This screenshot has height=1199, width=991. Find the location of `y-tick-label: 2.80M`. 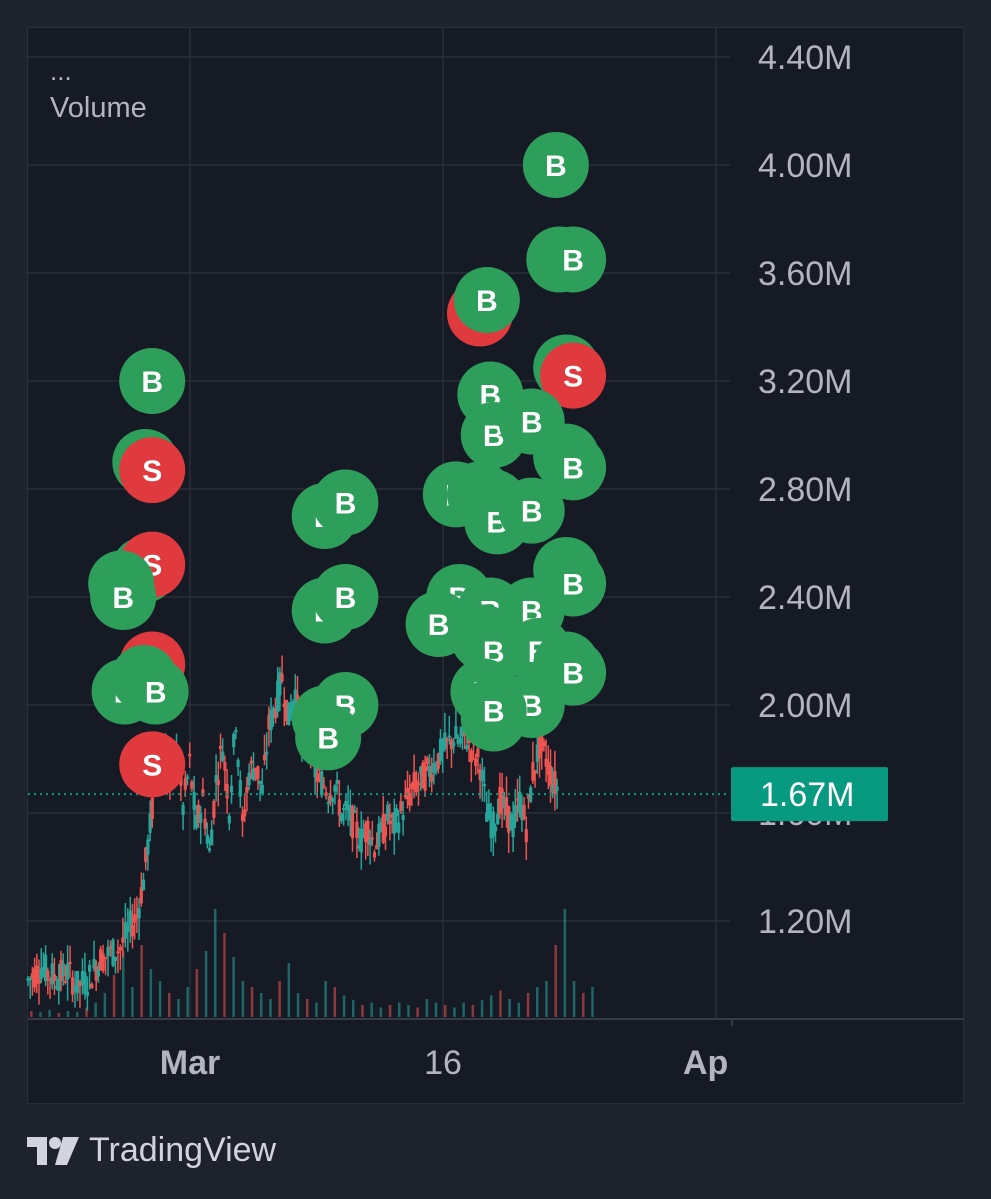

y-tick-label: 2.80M is located at coordinates (805, 490).